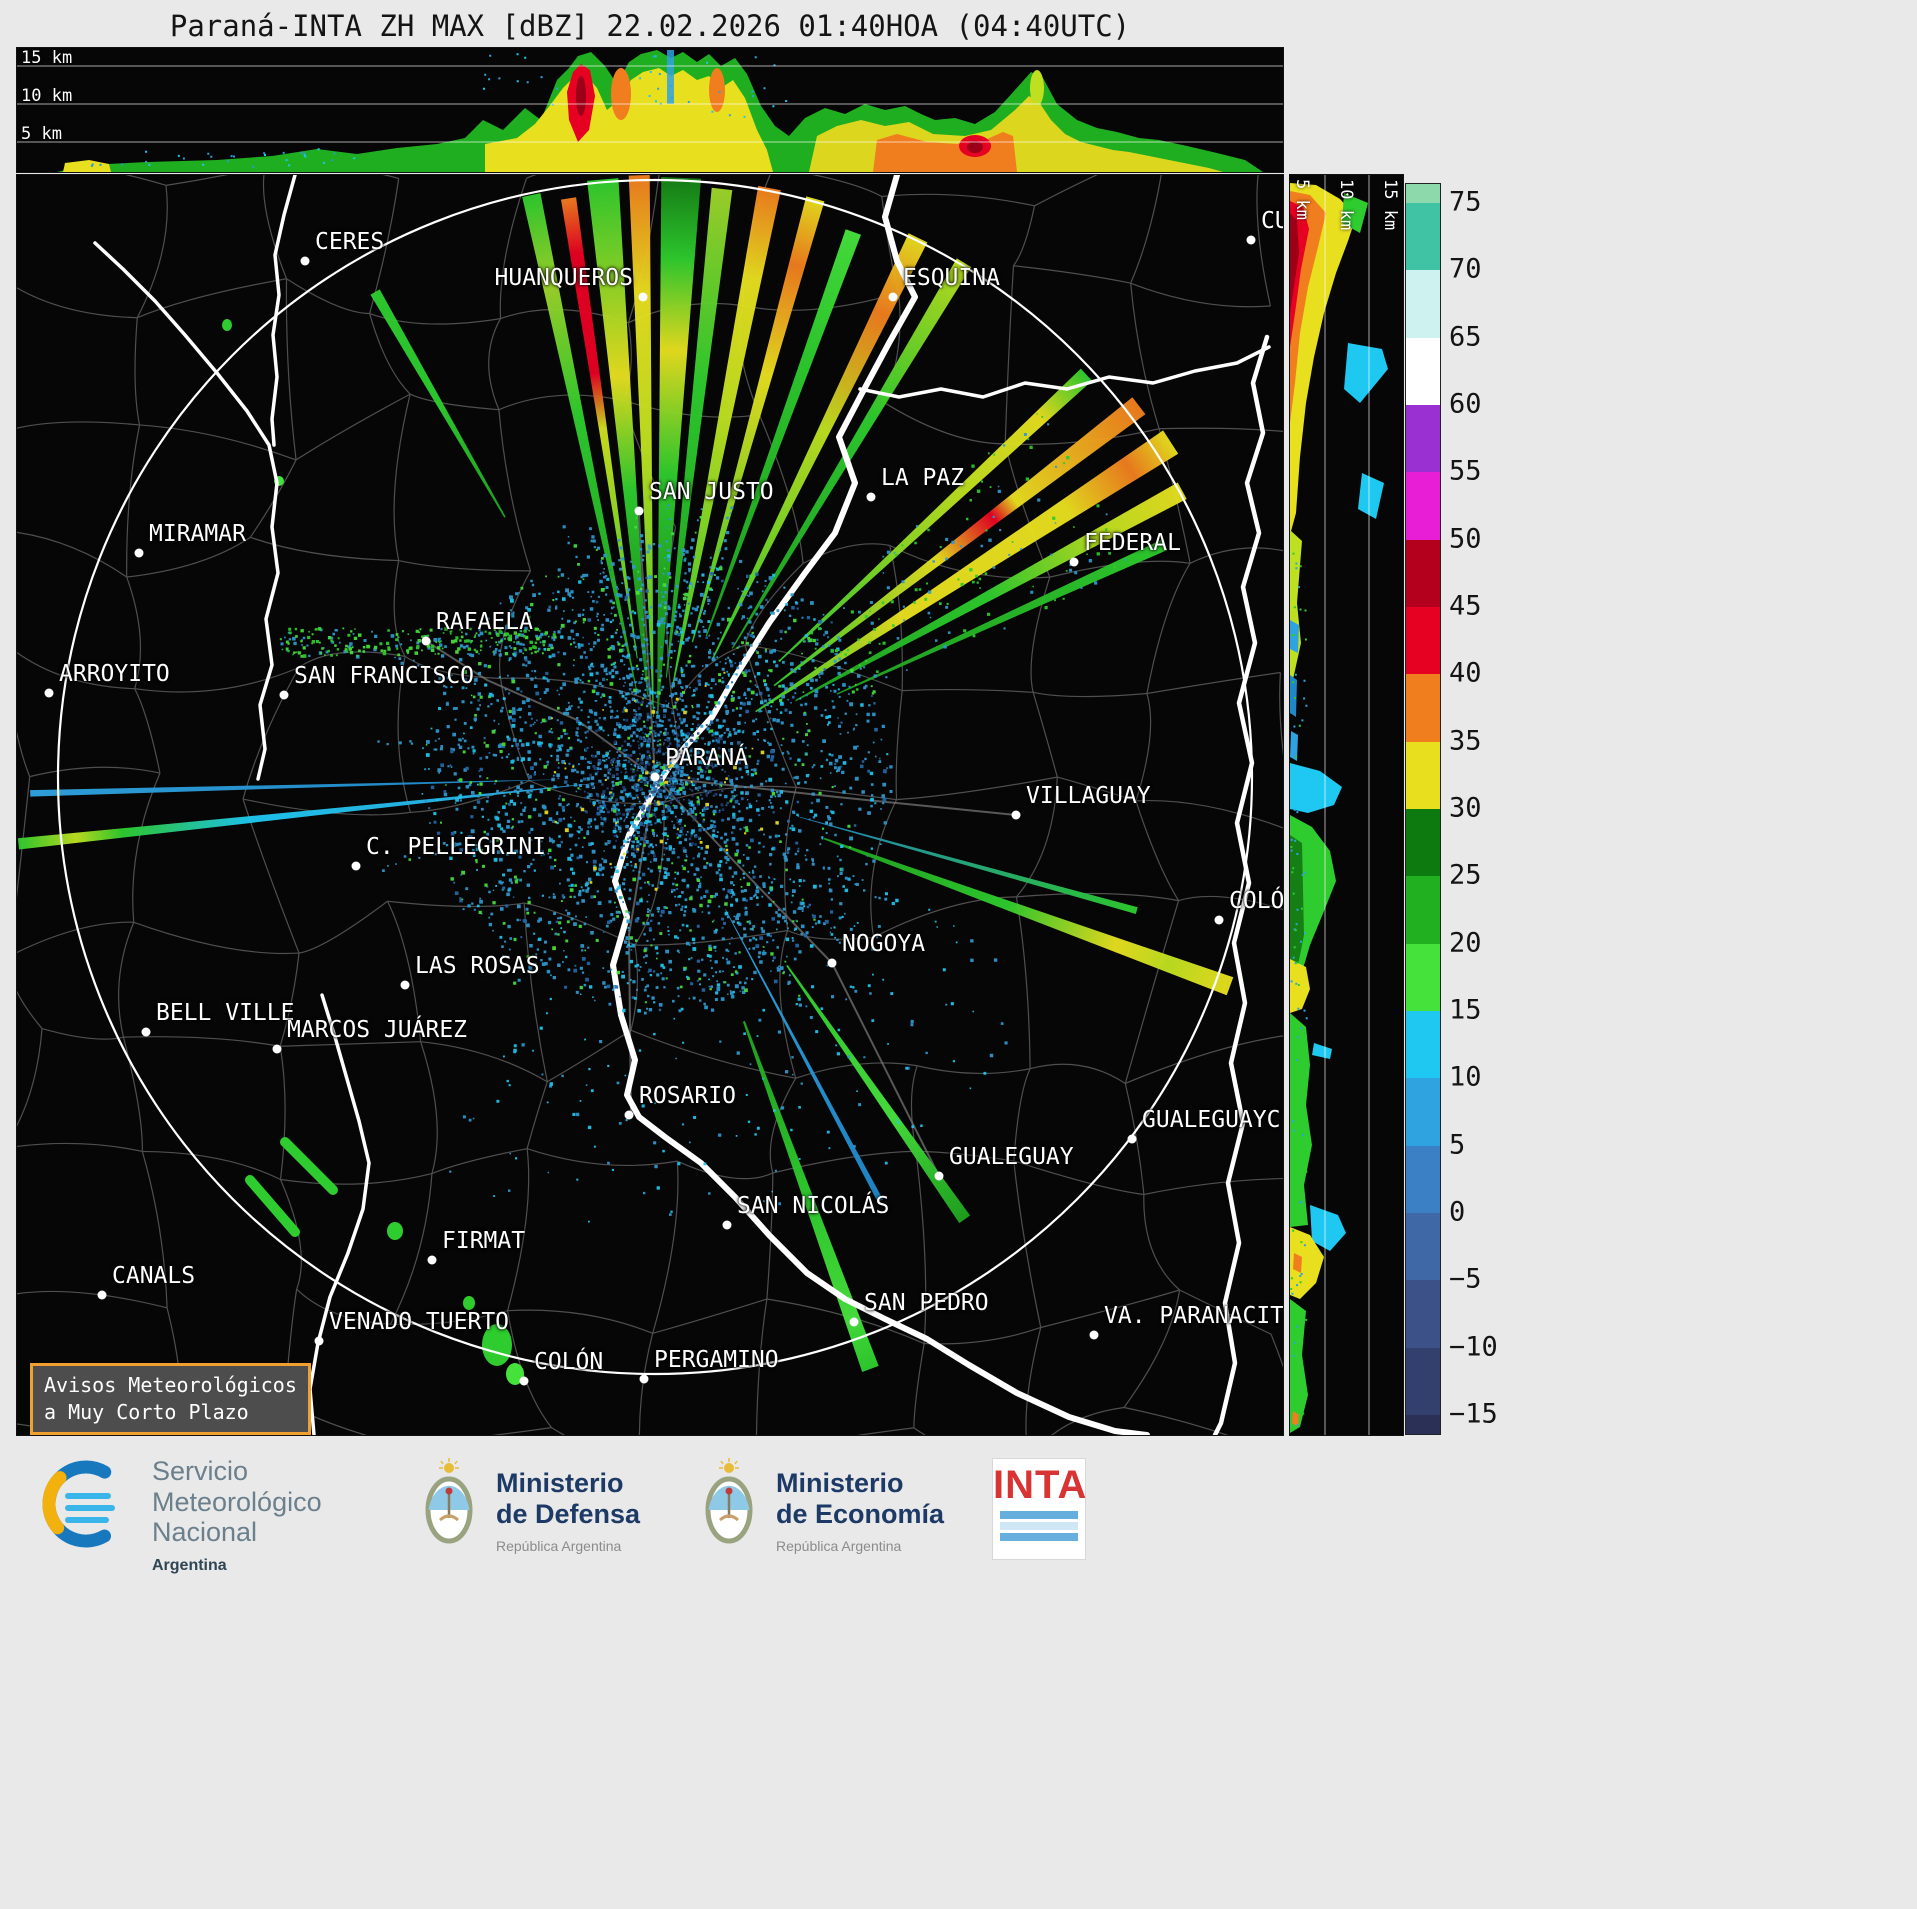 The height and width of the screenshot is (1909, 1917). I want to click on city-label: PARANÁ, so click(707, 758).